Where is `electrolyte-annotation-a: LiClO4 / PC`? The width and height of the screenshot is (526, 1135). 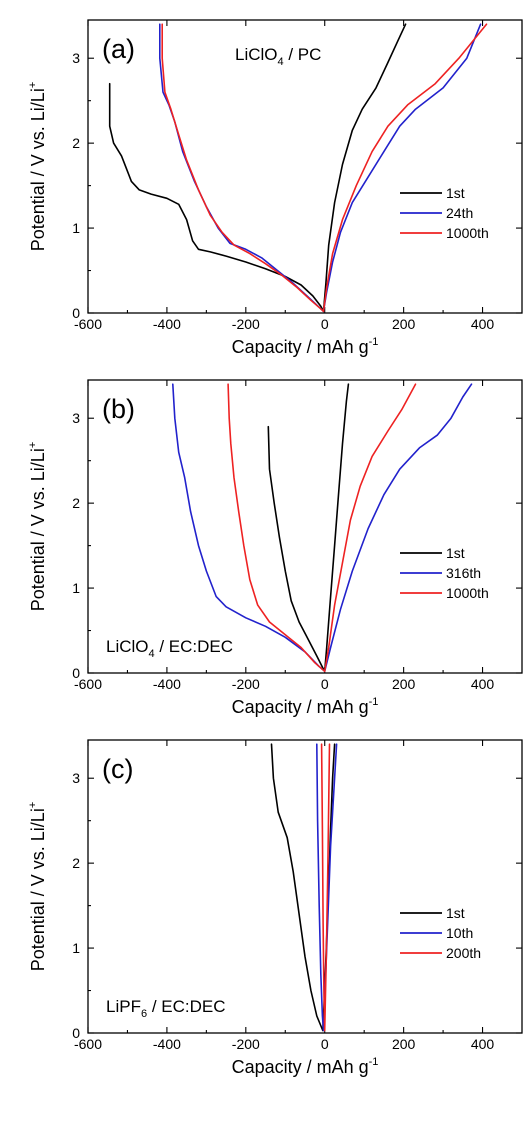
electrolyte-annotation-a: LiClO4 / PC is located at coordinates (278, 56).